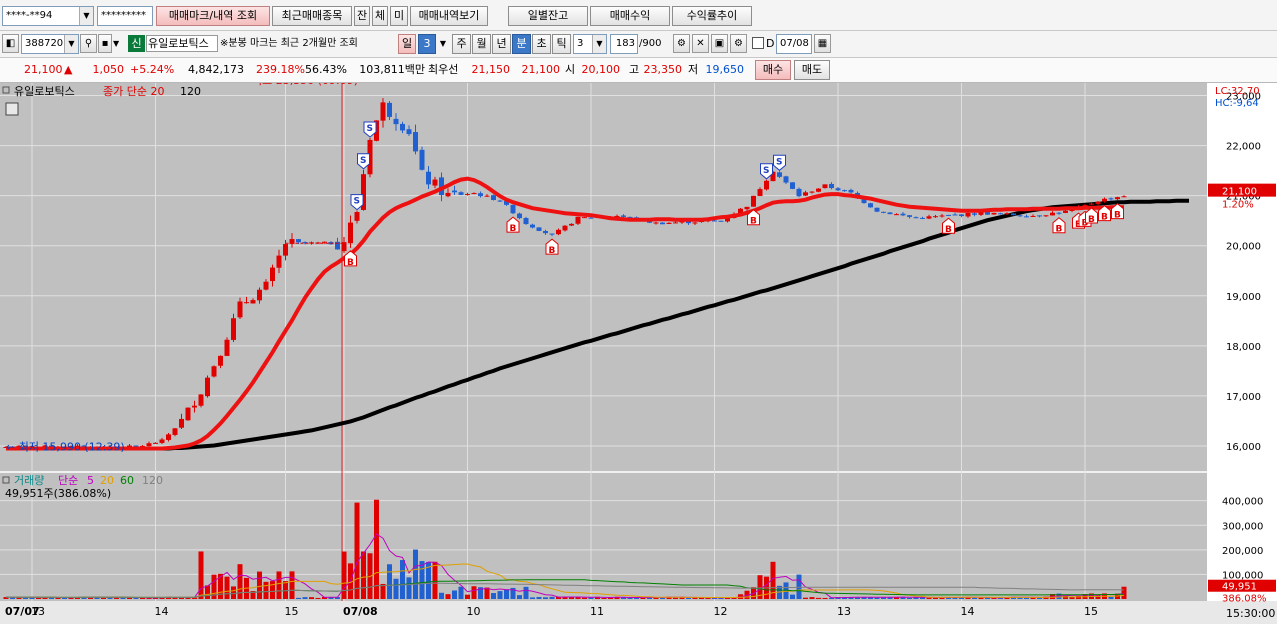 The width and height of the screenshot is (1277, 624). Describe the element at coordinates (548, 16) in the screenshot. I see `daily-balance-button: 일별잔고` at that location.